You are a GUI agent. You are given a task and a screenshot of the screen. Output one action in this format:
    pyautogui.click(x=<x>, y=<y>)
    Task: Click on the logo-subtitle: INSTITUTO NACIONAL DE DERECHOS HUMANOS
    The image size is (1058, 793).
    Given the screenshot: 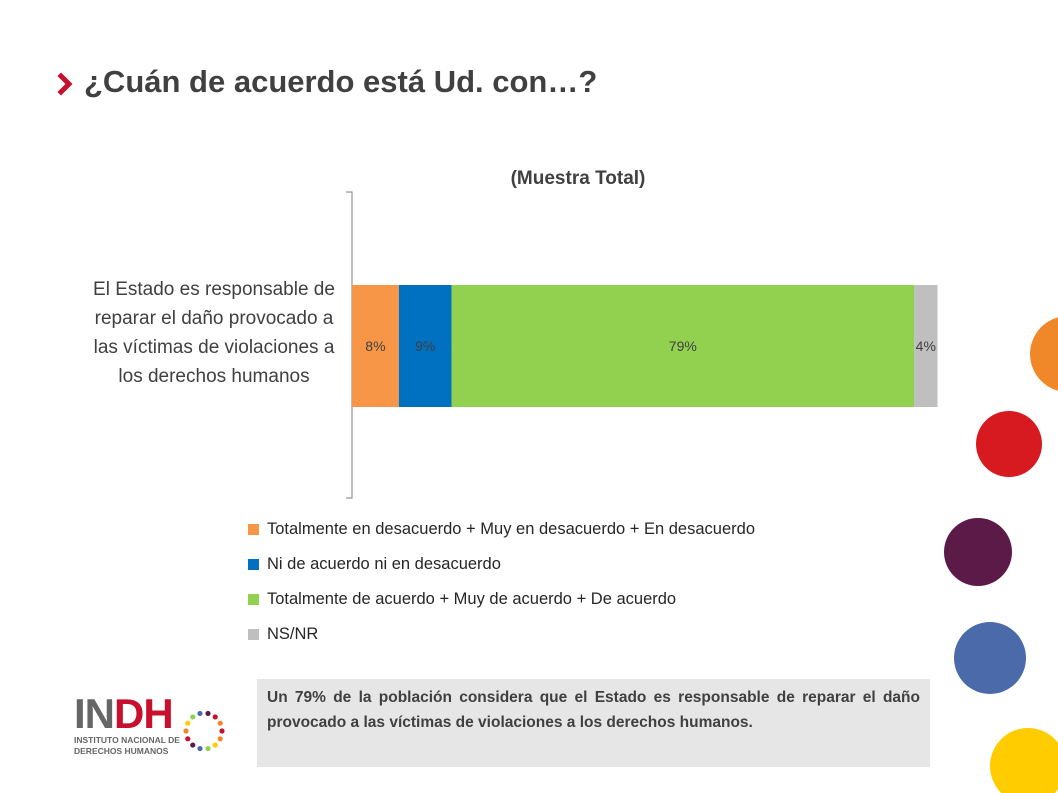 What is the action you would take?
    pyautogui.click(x=127, y=746)
    